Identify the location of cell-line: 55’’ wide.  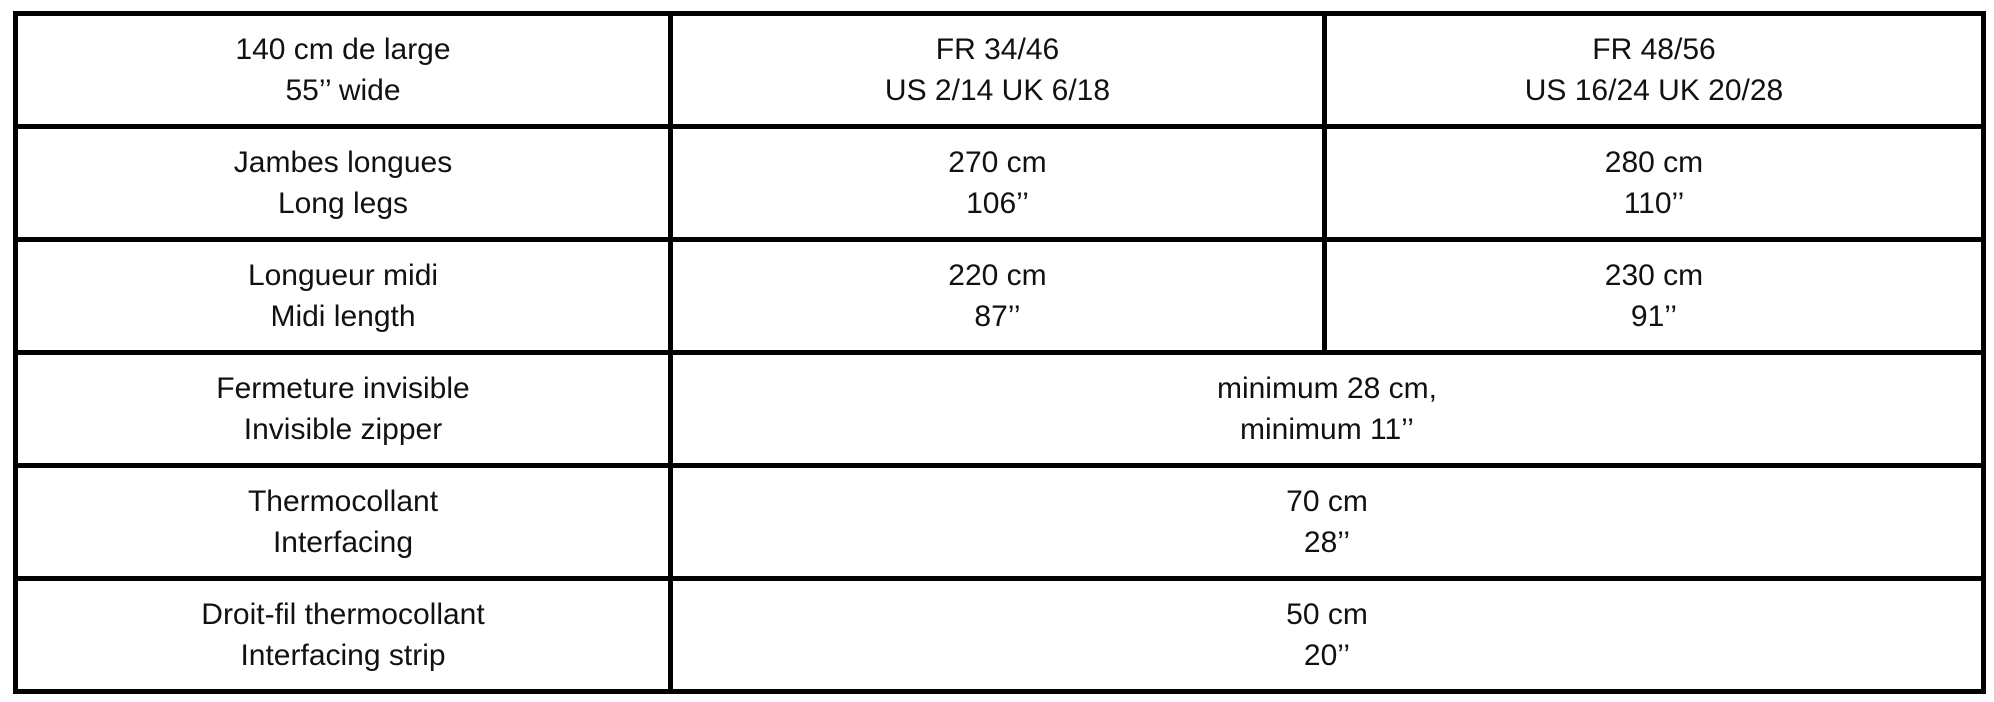
(343, 90).